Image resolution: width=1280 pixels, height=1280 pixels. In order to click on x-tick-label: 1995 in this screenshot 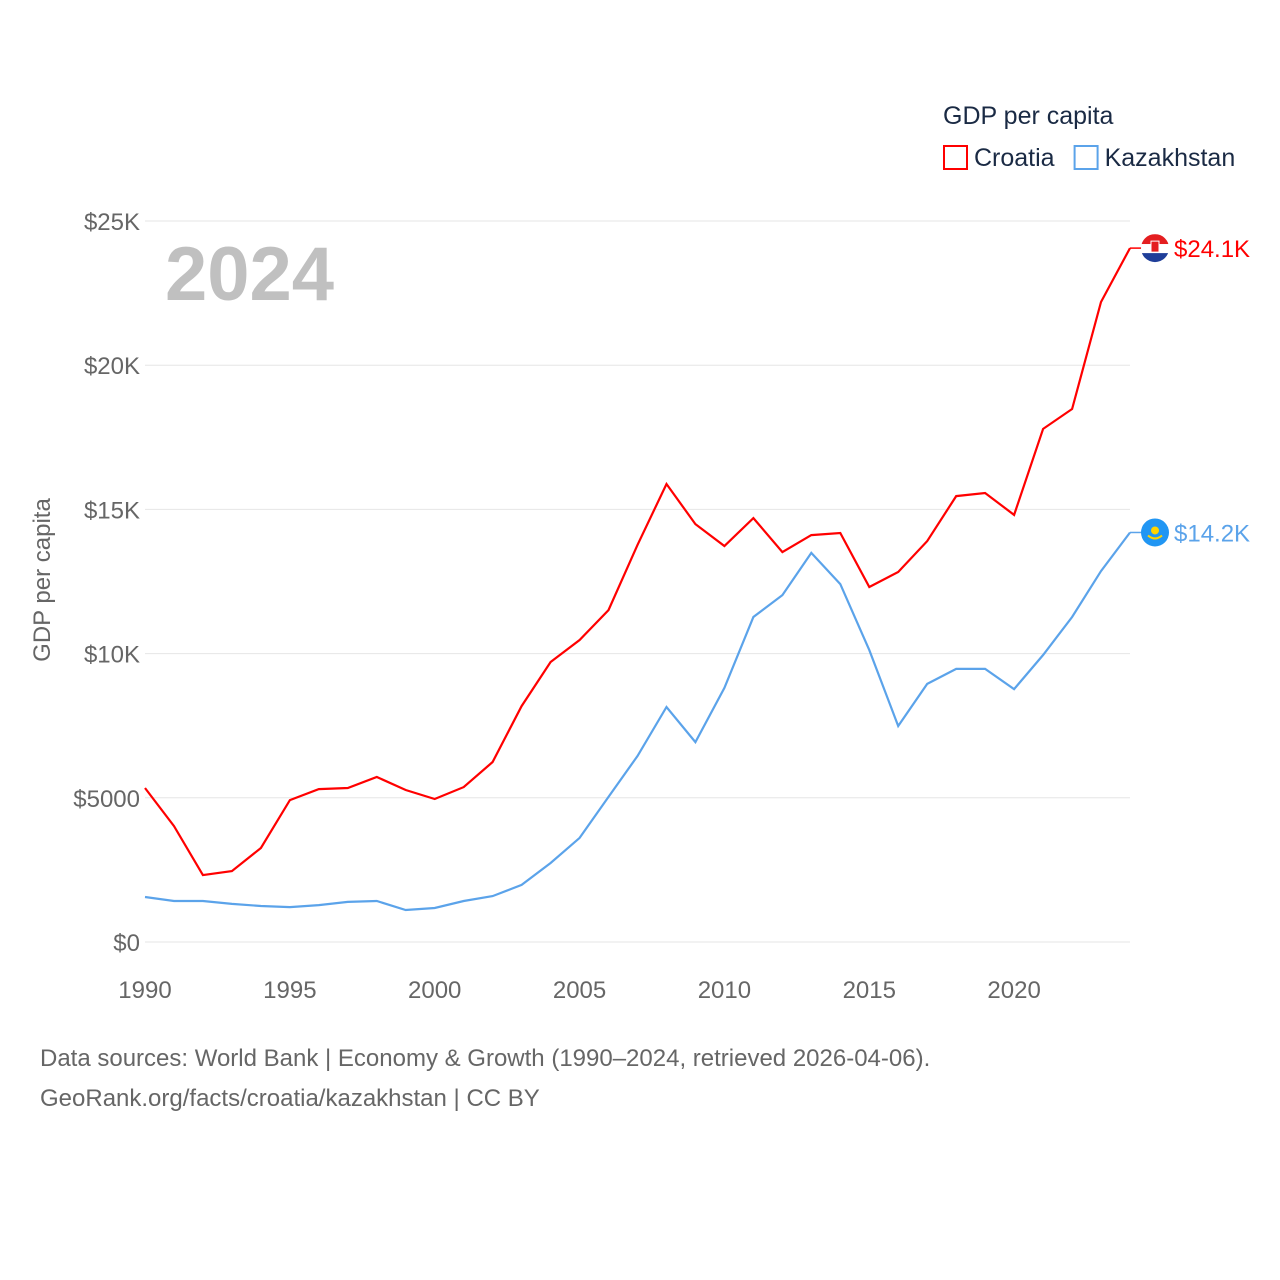, I will do `click(289, 990)`.